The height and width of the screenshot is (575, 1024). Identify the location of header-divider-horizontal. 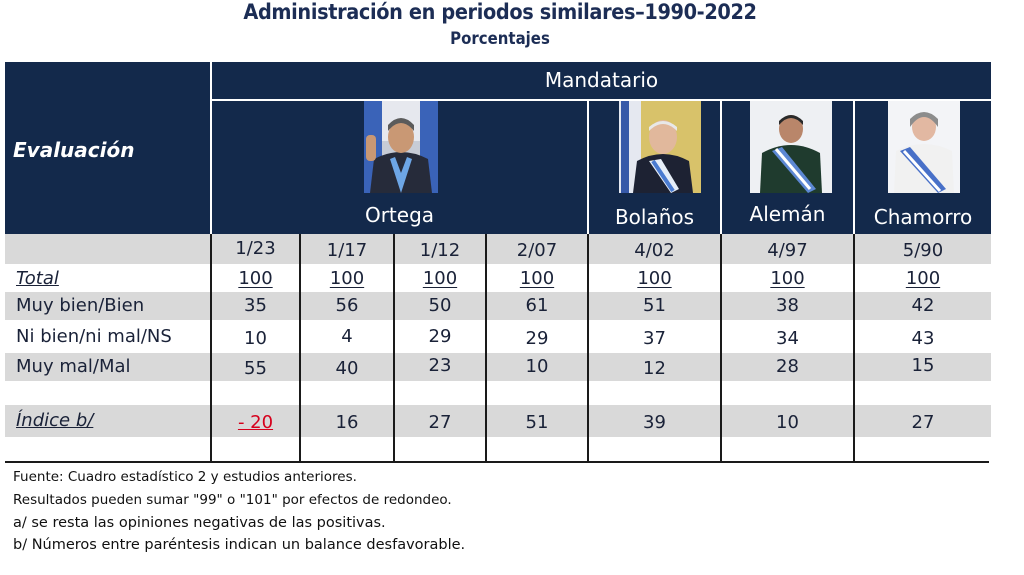
(601, 100).